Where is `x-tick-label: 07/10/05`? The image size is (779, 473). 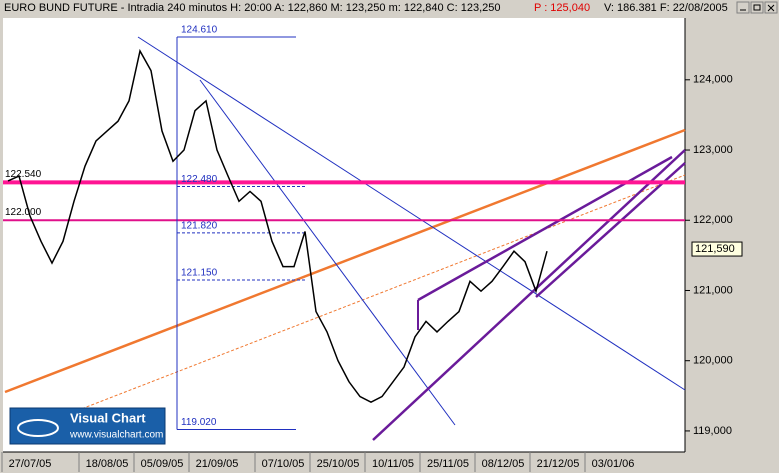
x-tick-label: 07/10/05 is located at coordinates (283, 464).